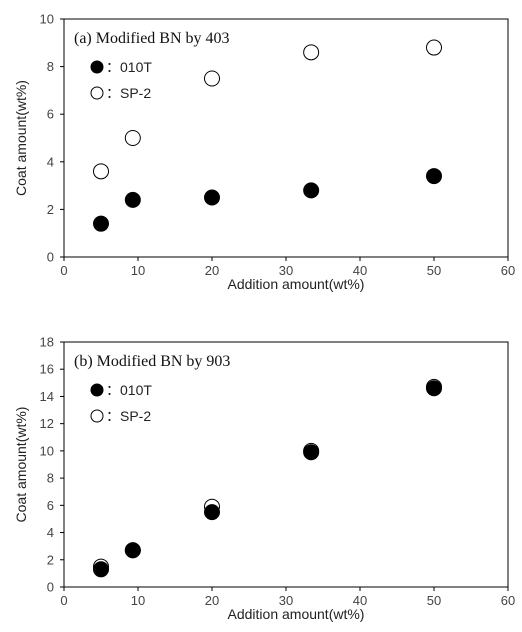 Image resolution: width=522 pixels, height=632 pixels. I want to click on y-tick-label: 12, so click(47, 423).